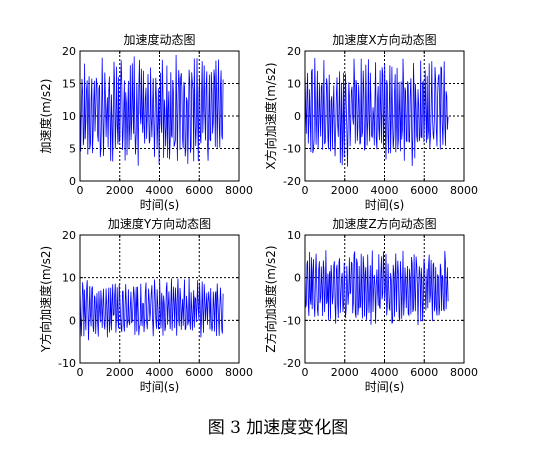 The width and height of the screenshot is (556, 451). What do you see at coordinates (384, 39) in the screenshot?
I see `chart-title: 加速度X方向动态图` at bounding box center [384, 39].